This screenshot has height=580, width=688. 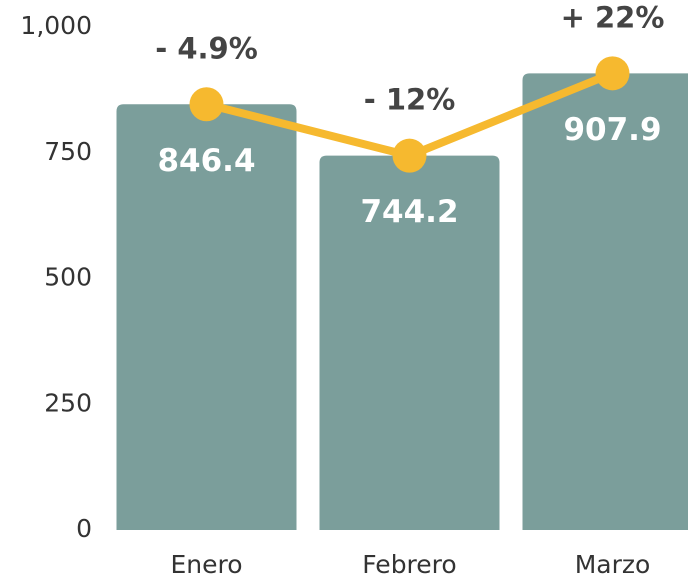 What do you see at coordinates (613, 564) in the screenshot?
I see `x-tick-label: Marzo` at bounding box center [613, 564].